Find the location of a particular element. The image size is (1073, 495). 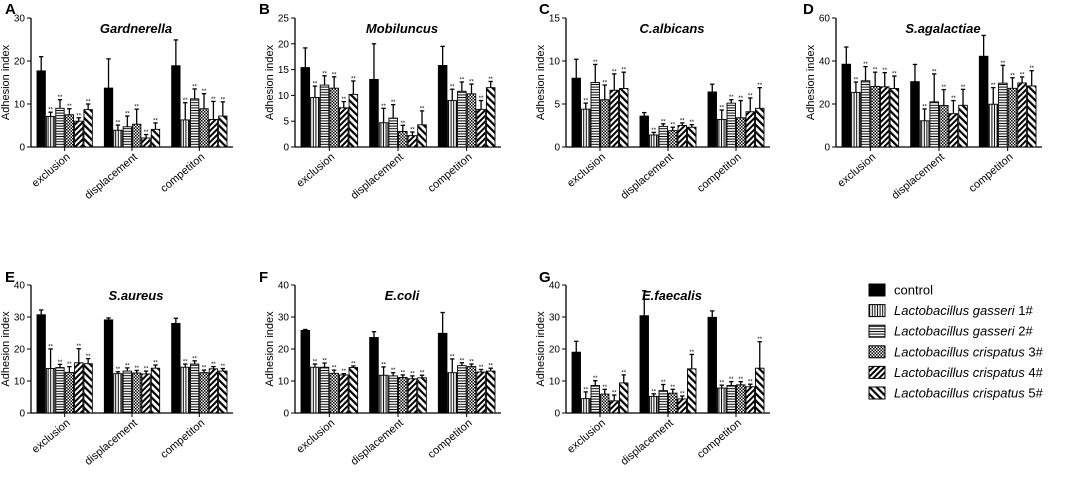

legend-swatch is located at coordinates (877, 311).